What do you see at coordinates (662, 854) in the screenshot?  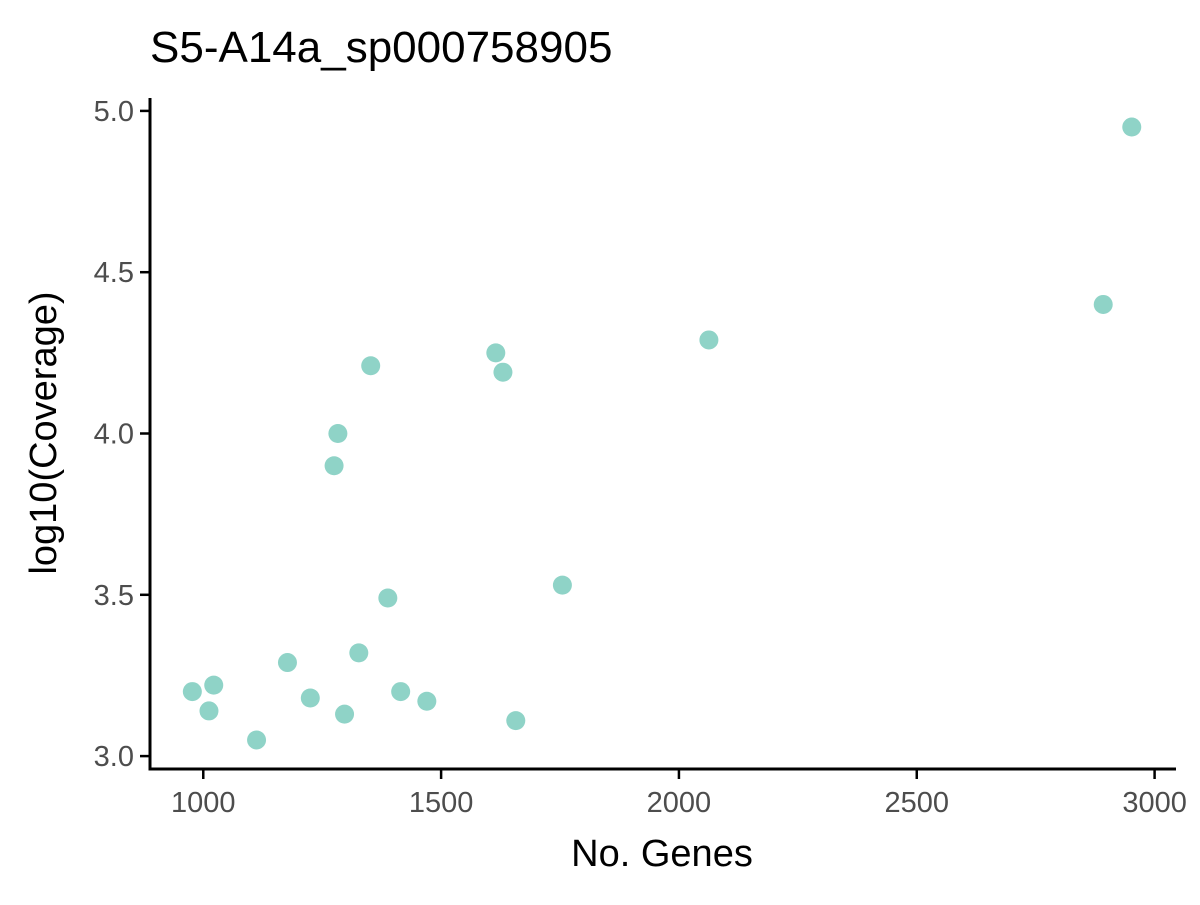 I see `x-axis-title: No. Genes` at bounding box center [662, 854].